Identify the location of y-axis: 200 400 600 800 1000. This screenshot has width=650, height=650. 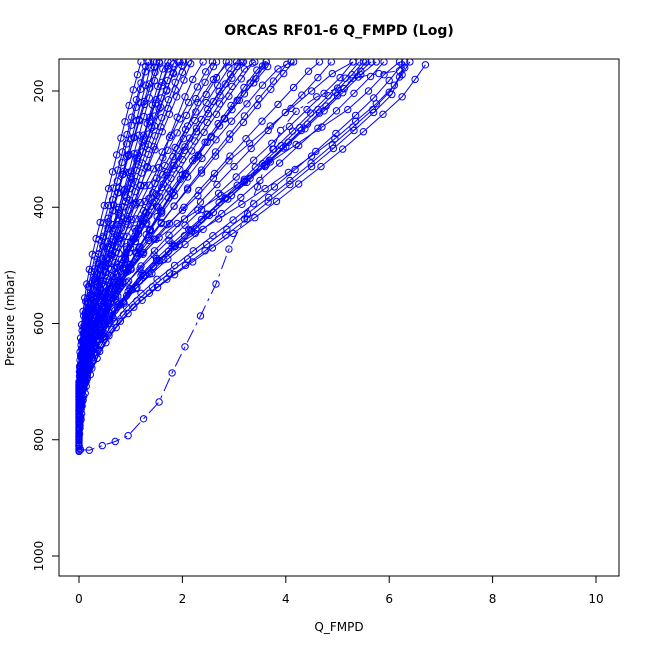
(46, 325).